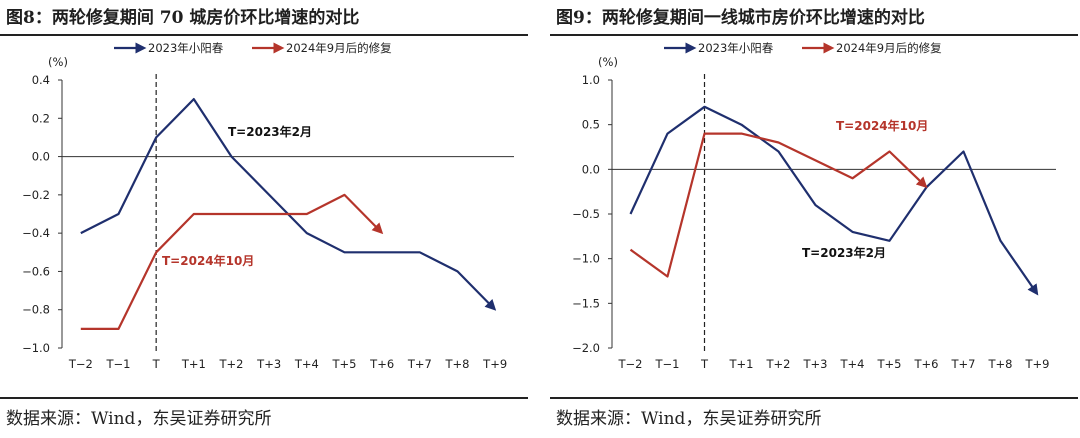 The height and width of the screenshot is (438, 1080). What do you see at coordinates (183, 18) in the screenshot?
I see `chart-title: 图8：两轮修复期间 70 城房价环比增速的对比` at bounding box center [183, 18].